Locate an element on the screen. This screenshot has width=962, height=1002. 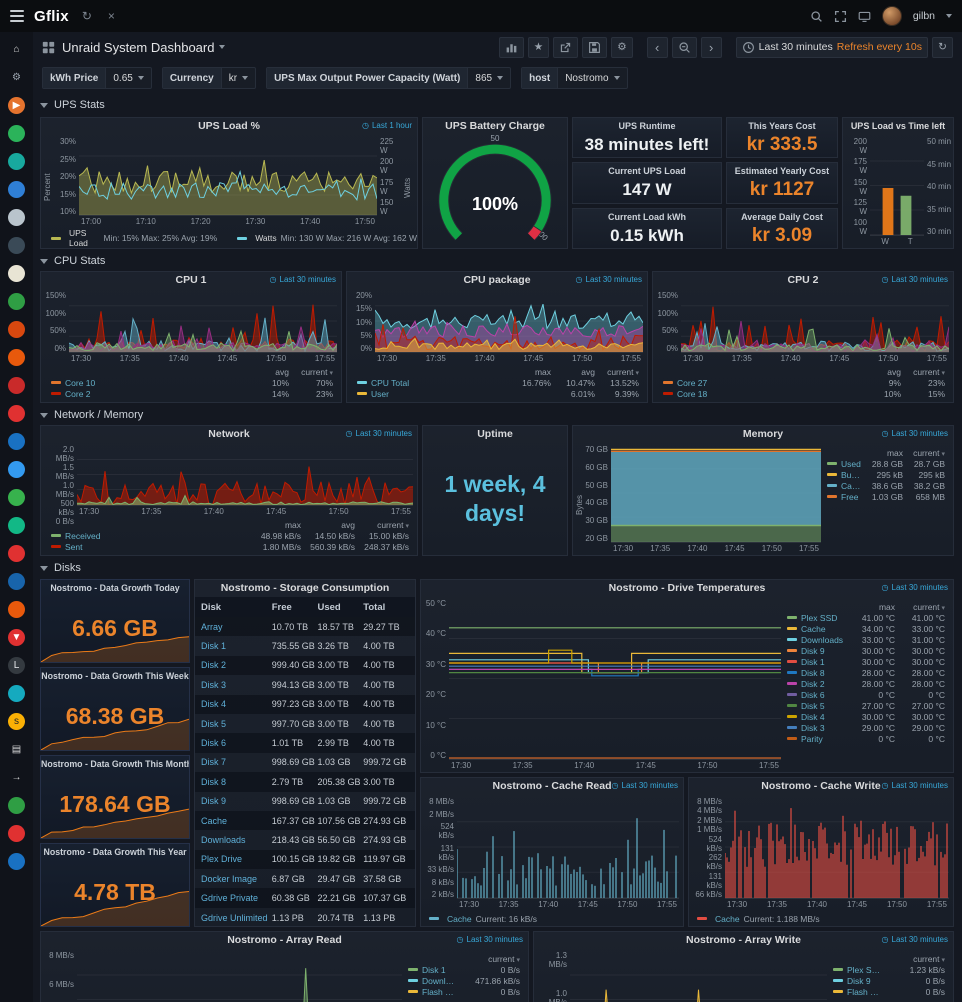
legend-item: Downloads 33.00 °C 31.00 °C is located at coordinates (866, 639).